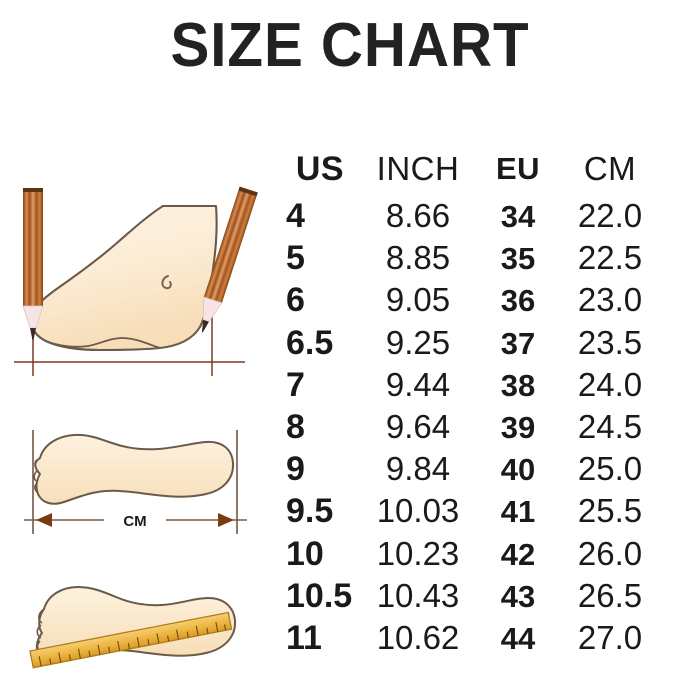  I want to click on cell-eu: 44, so click(518, 638).